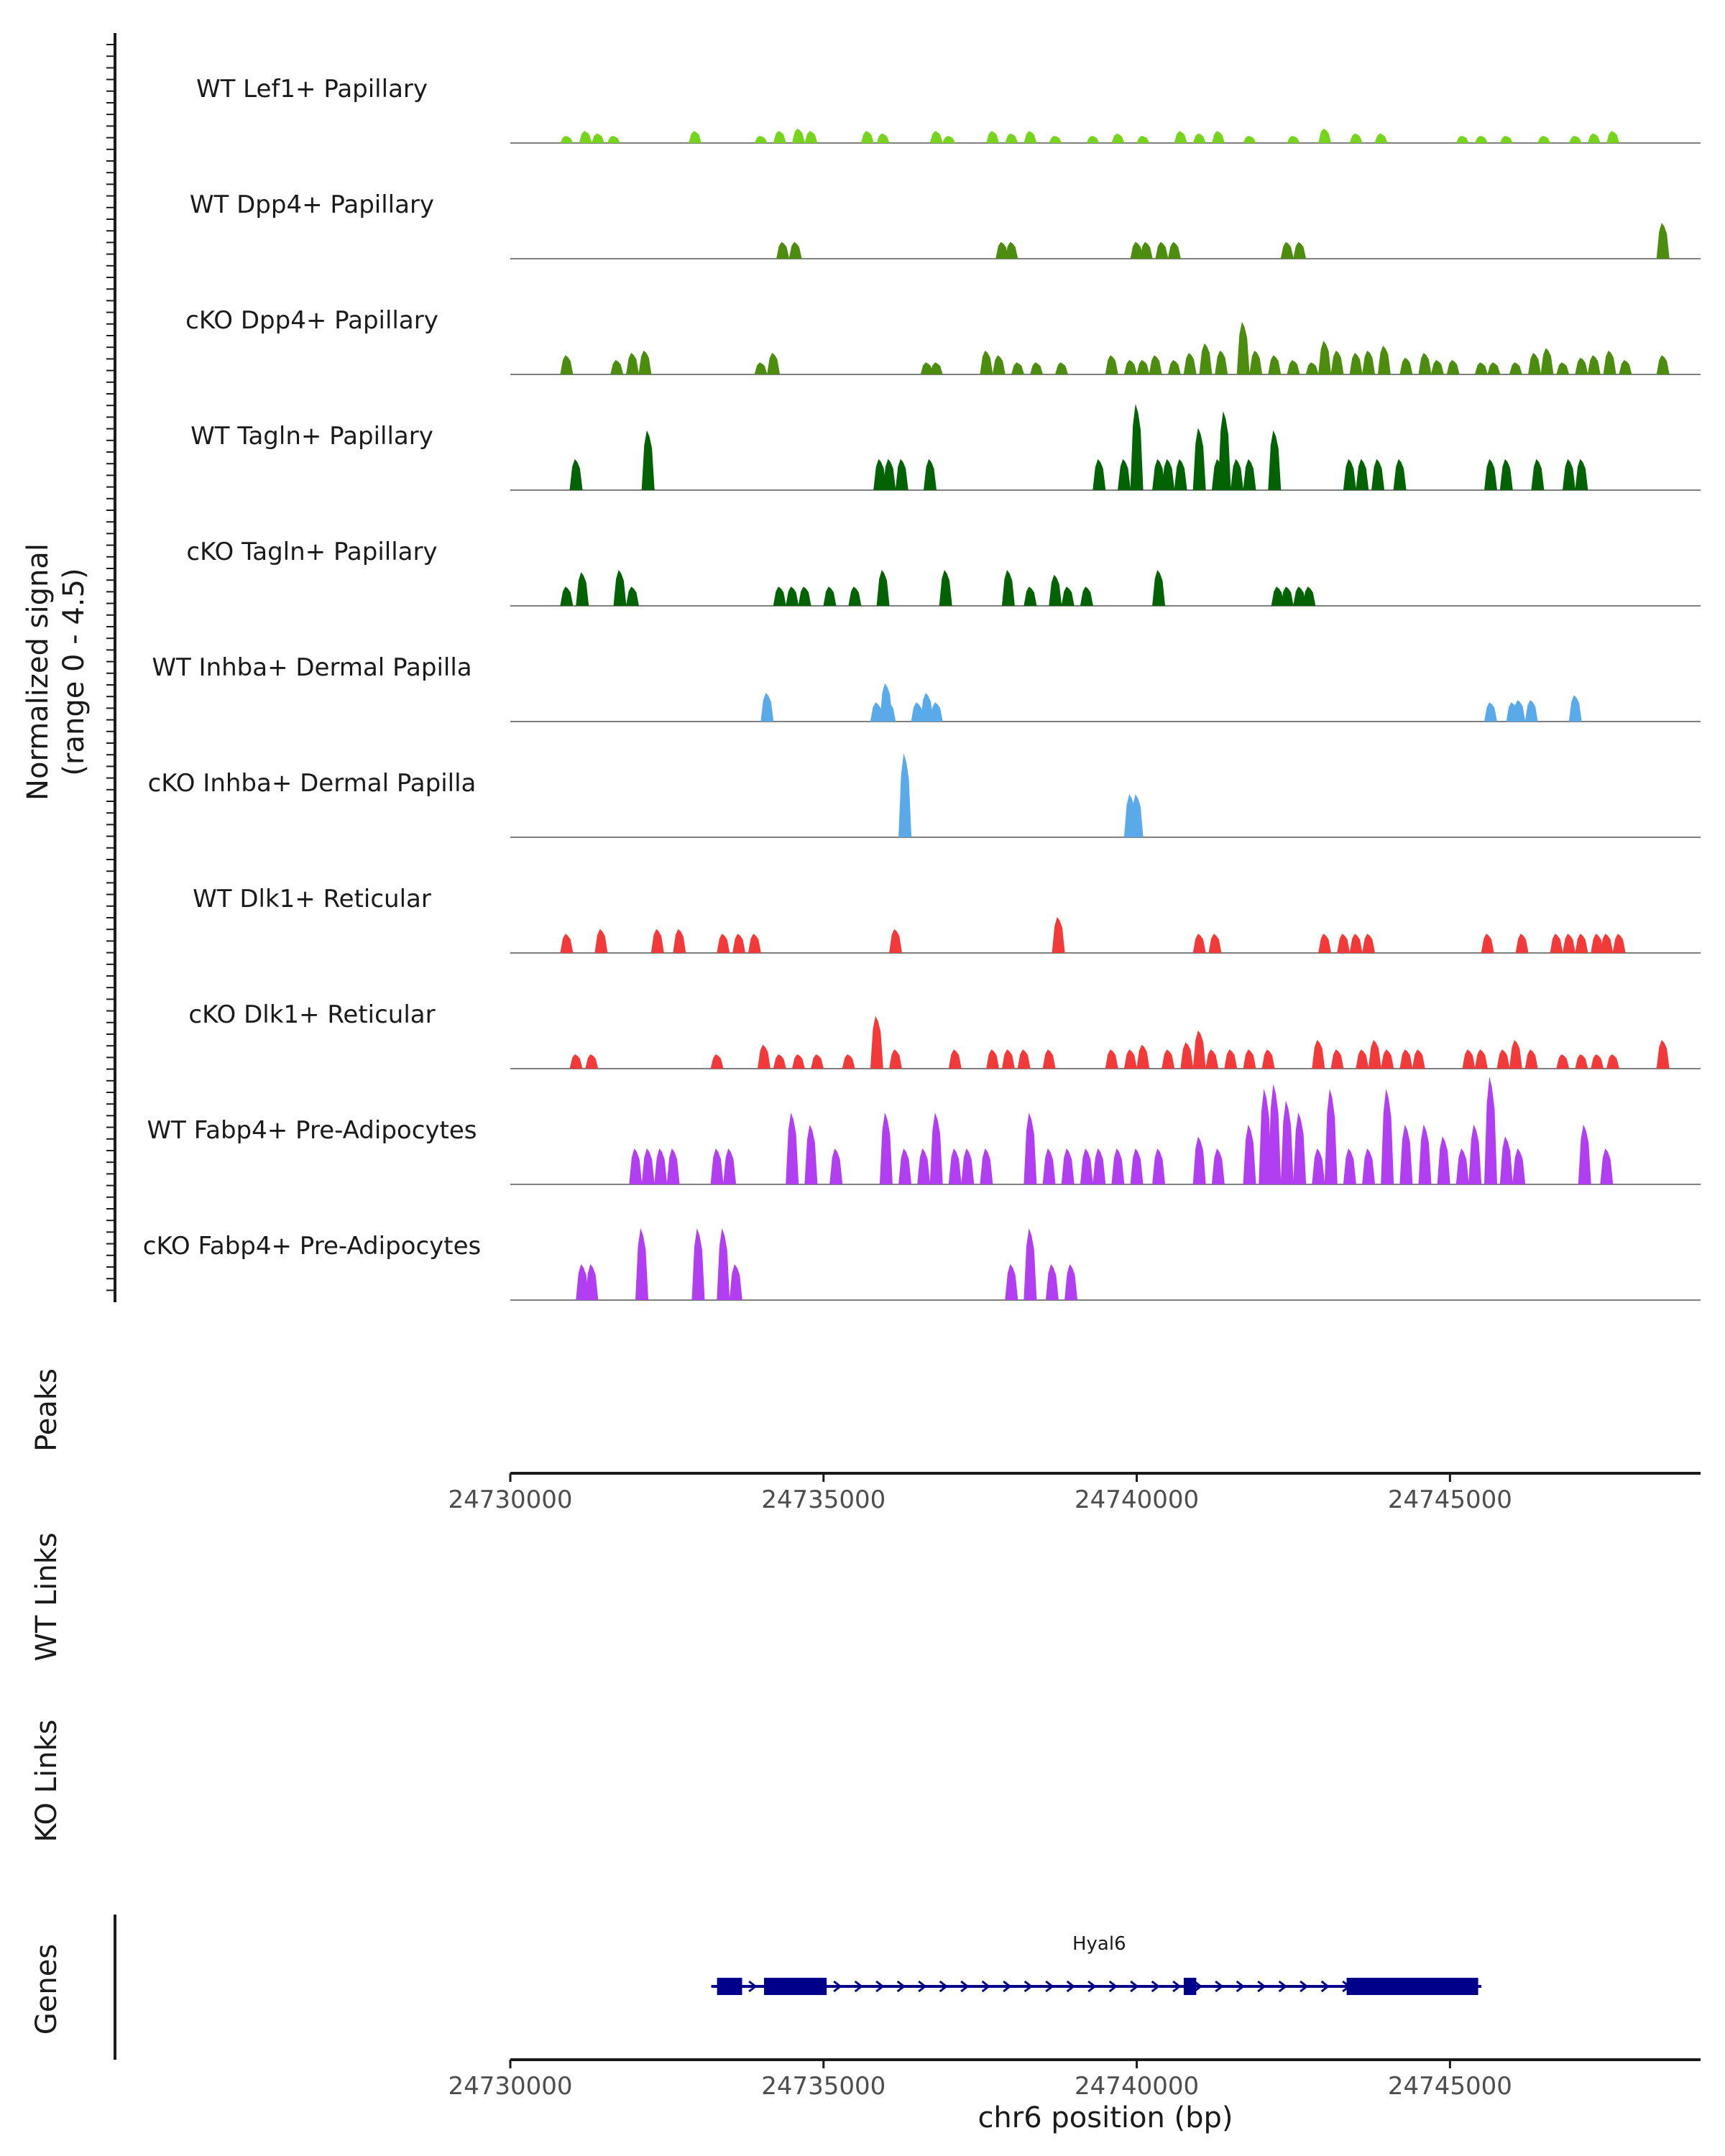  Describe the element at coordinates (947, 920) in the screenshot. I see `track: WT Dlk1+ Reticular` at that location.